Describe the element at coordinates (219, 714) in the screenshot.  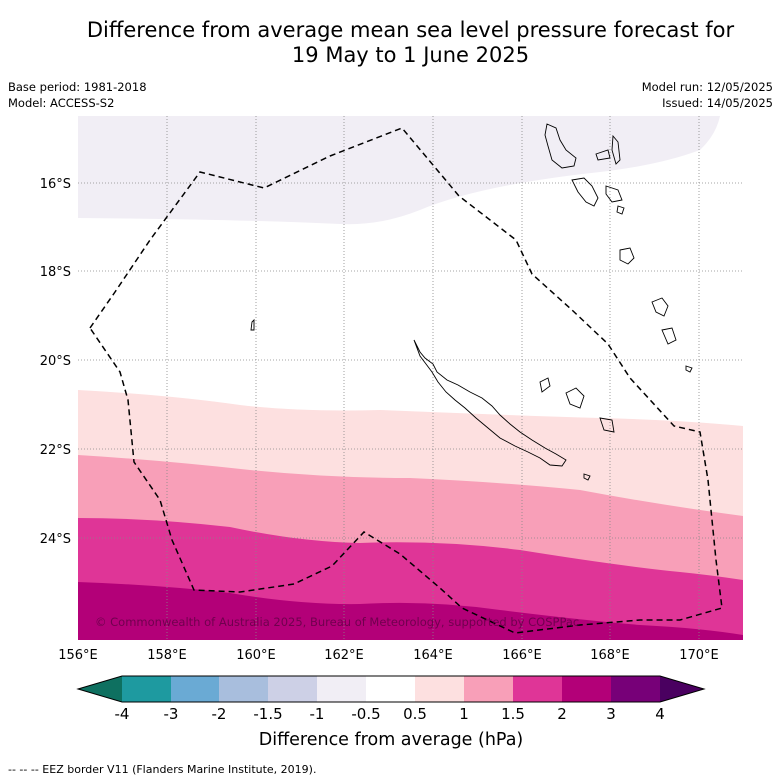
I see `colorbar-tick: -2` at that location.